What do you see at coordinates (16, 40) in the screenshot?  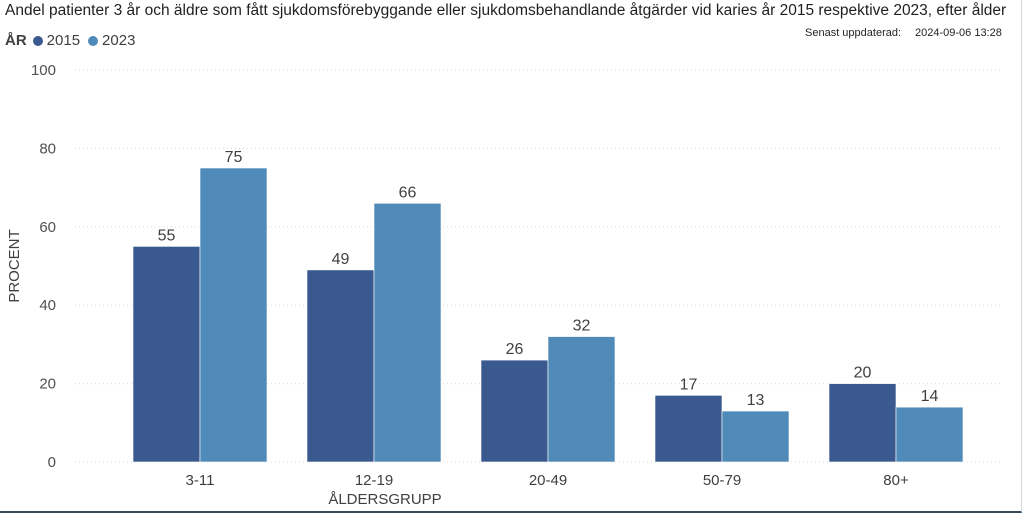 I see `legend-title: ÅR` at bounding box center [16, 40].